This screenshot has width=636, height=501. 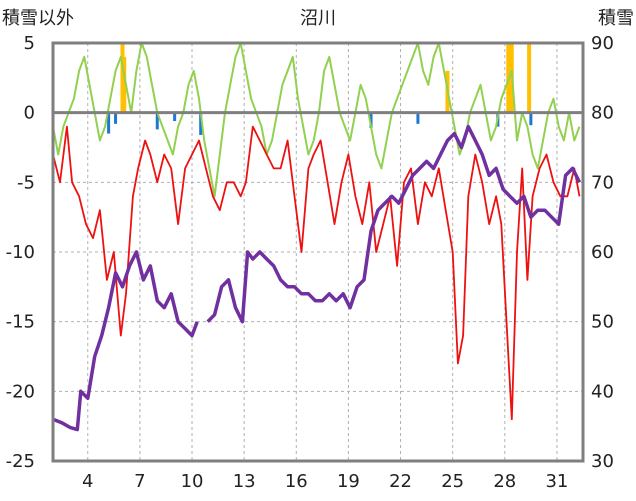 I want to click on left-tick-label: 0, so click(x=29, y=113).